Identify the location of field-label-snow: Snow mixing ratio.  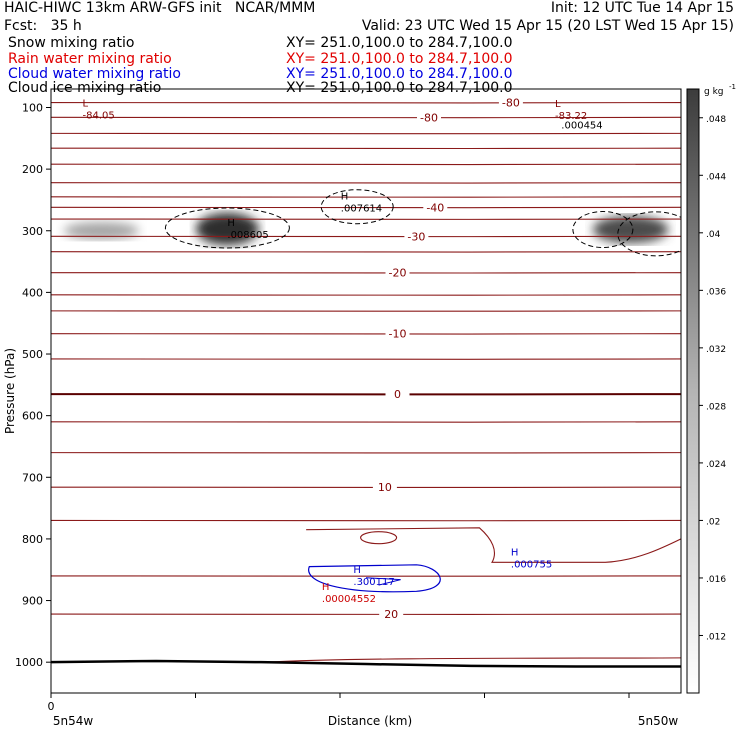
(71, 43).